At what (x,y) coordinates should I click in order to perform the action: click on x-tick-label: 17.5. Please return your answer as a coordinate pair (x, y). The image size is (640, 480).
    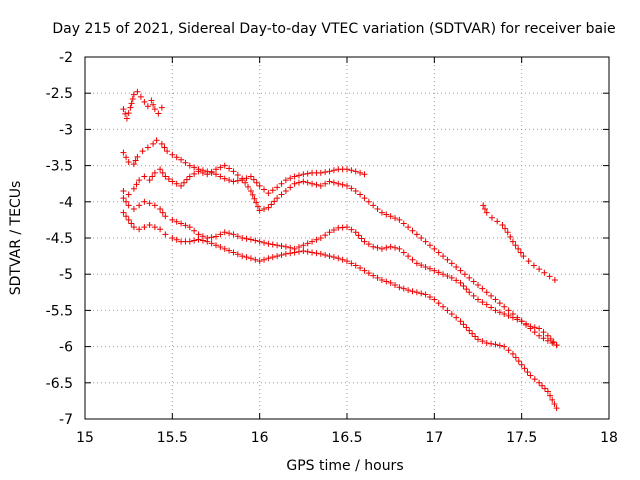
    Looking at the image, I should click on (521, 438).